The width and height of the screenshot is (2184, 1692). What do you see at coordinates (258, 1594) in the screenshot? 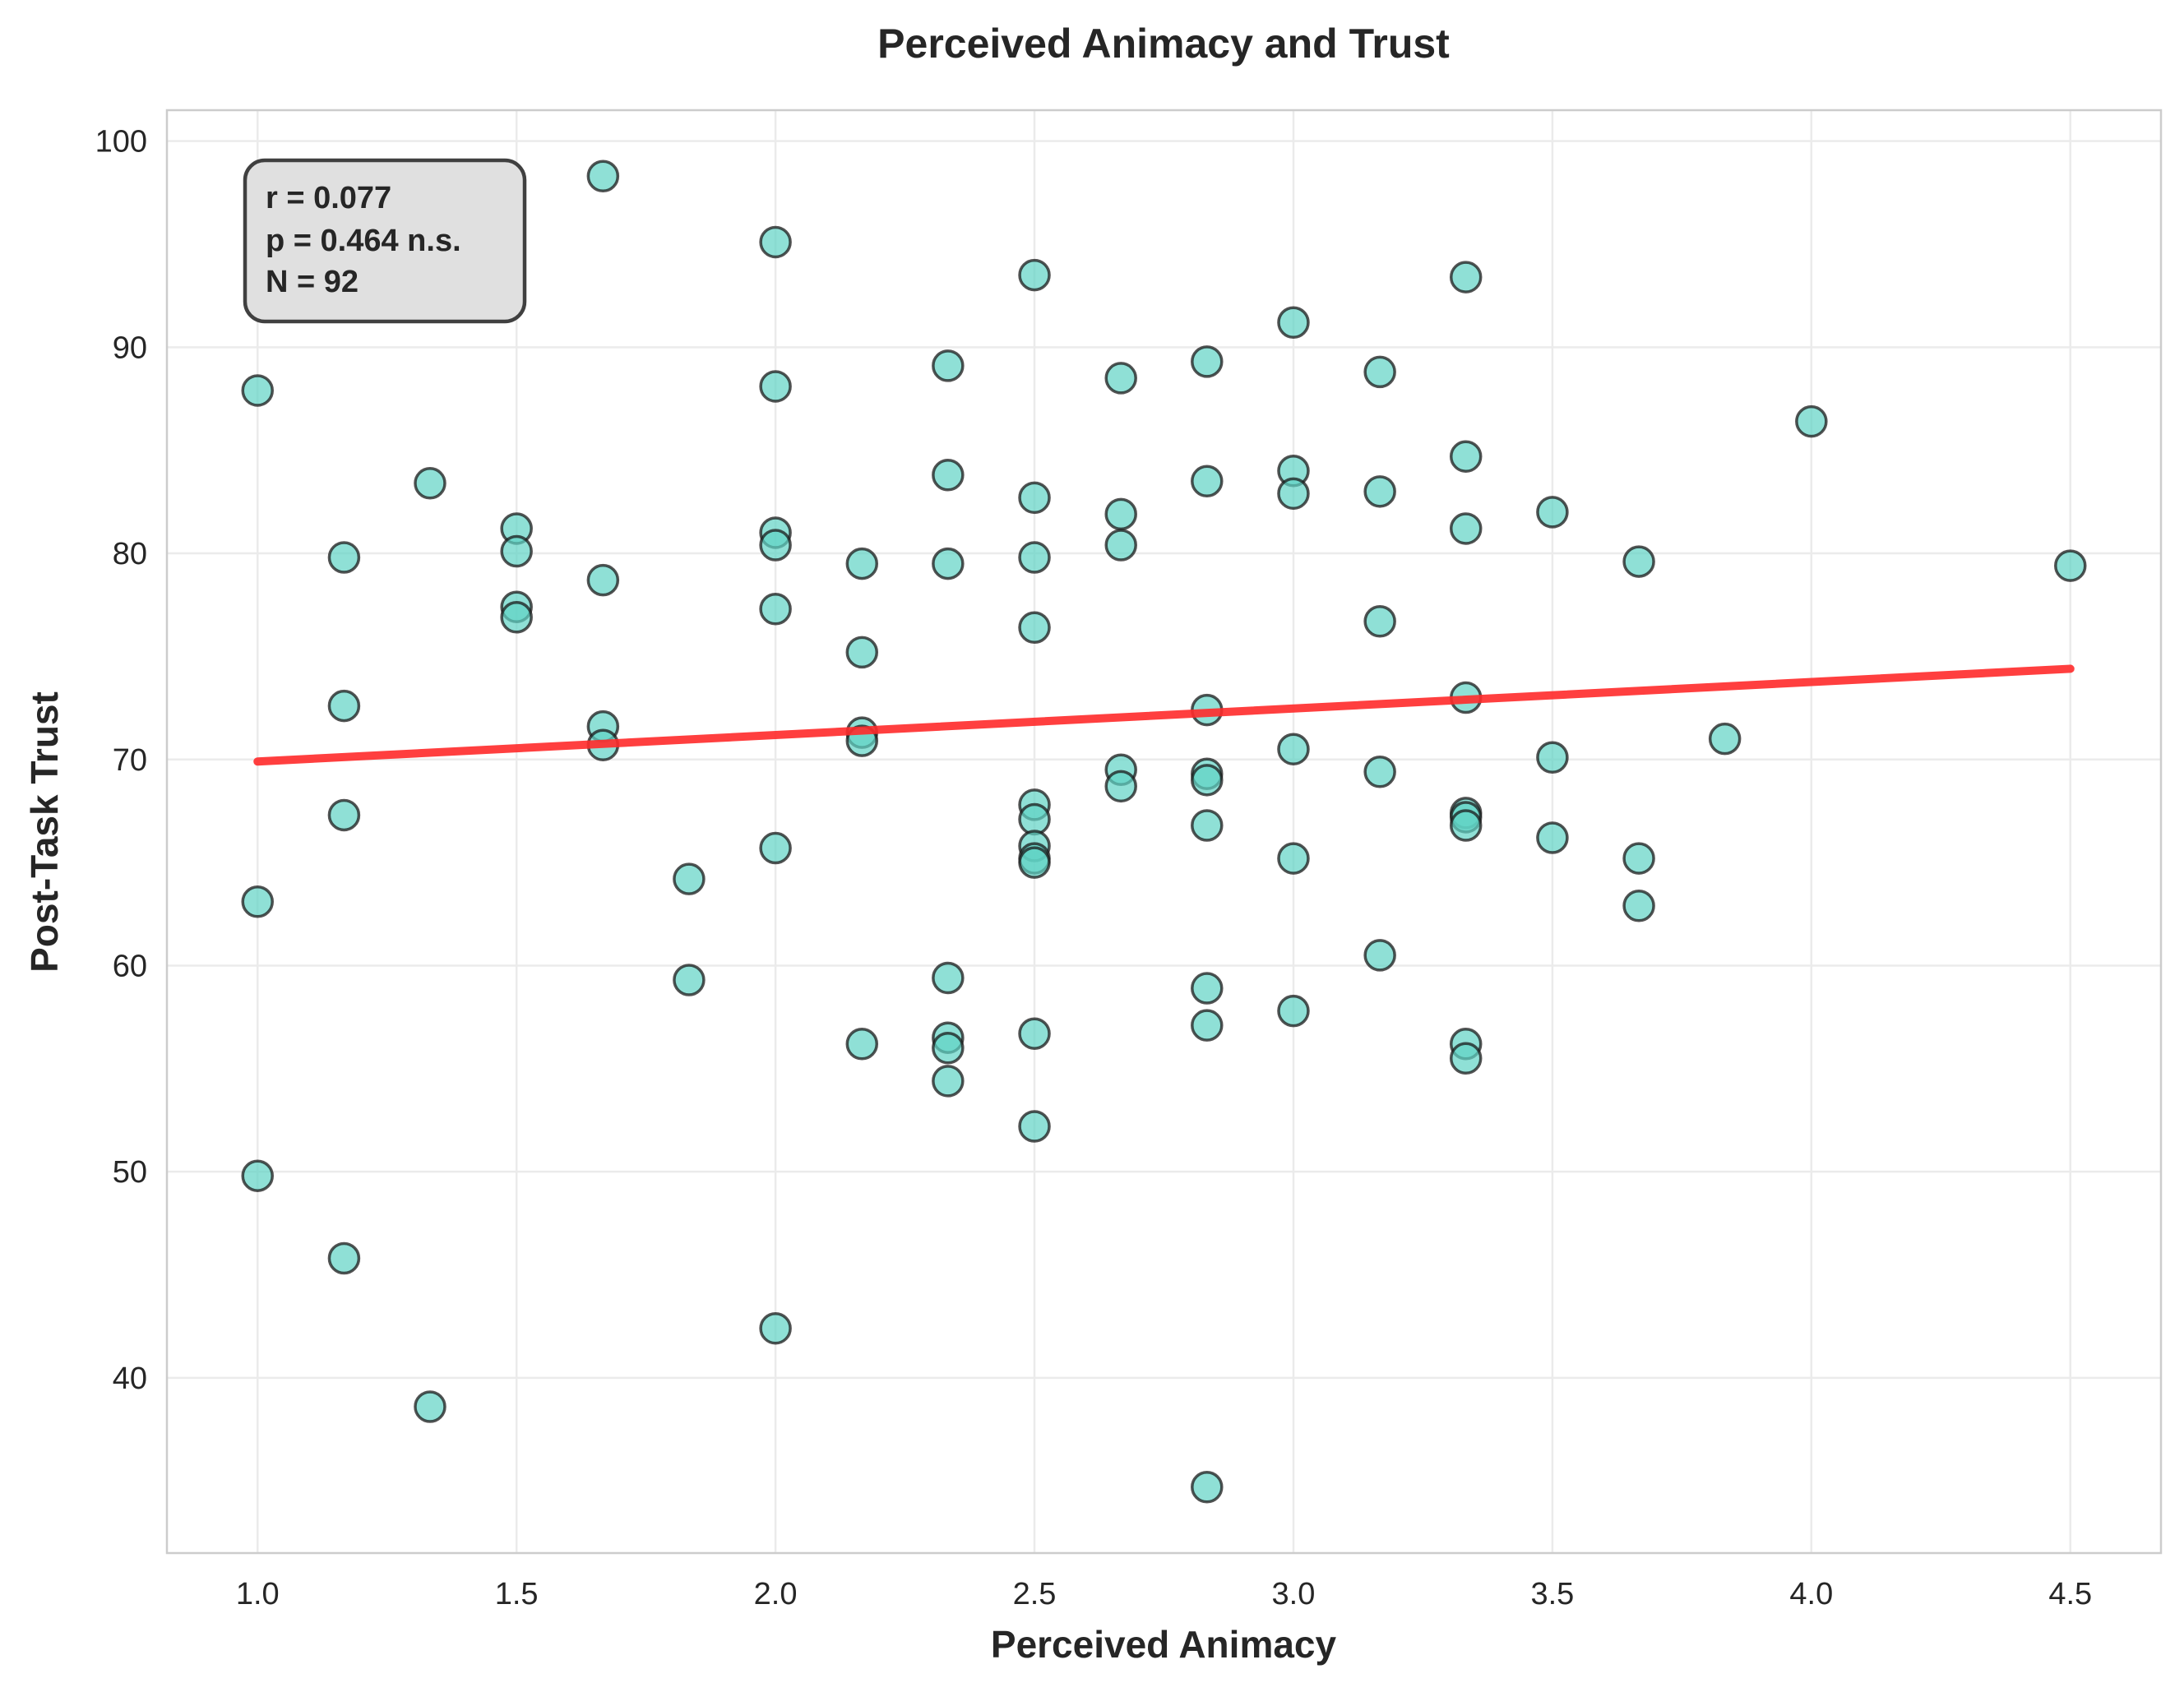
I see `x-tick-label: 1.0` at bounding box center [258, 1594].